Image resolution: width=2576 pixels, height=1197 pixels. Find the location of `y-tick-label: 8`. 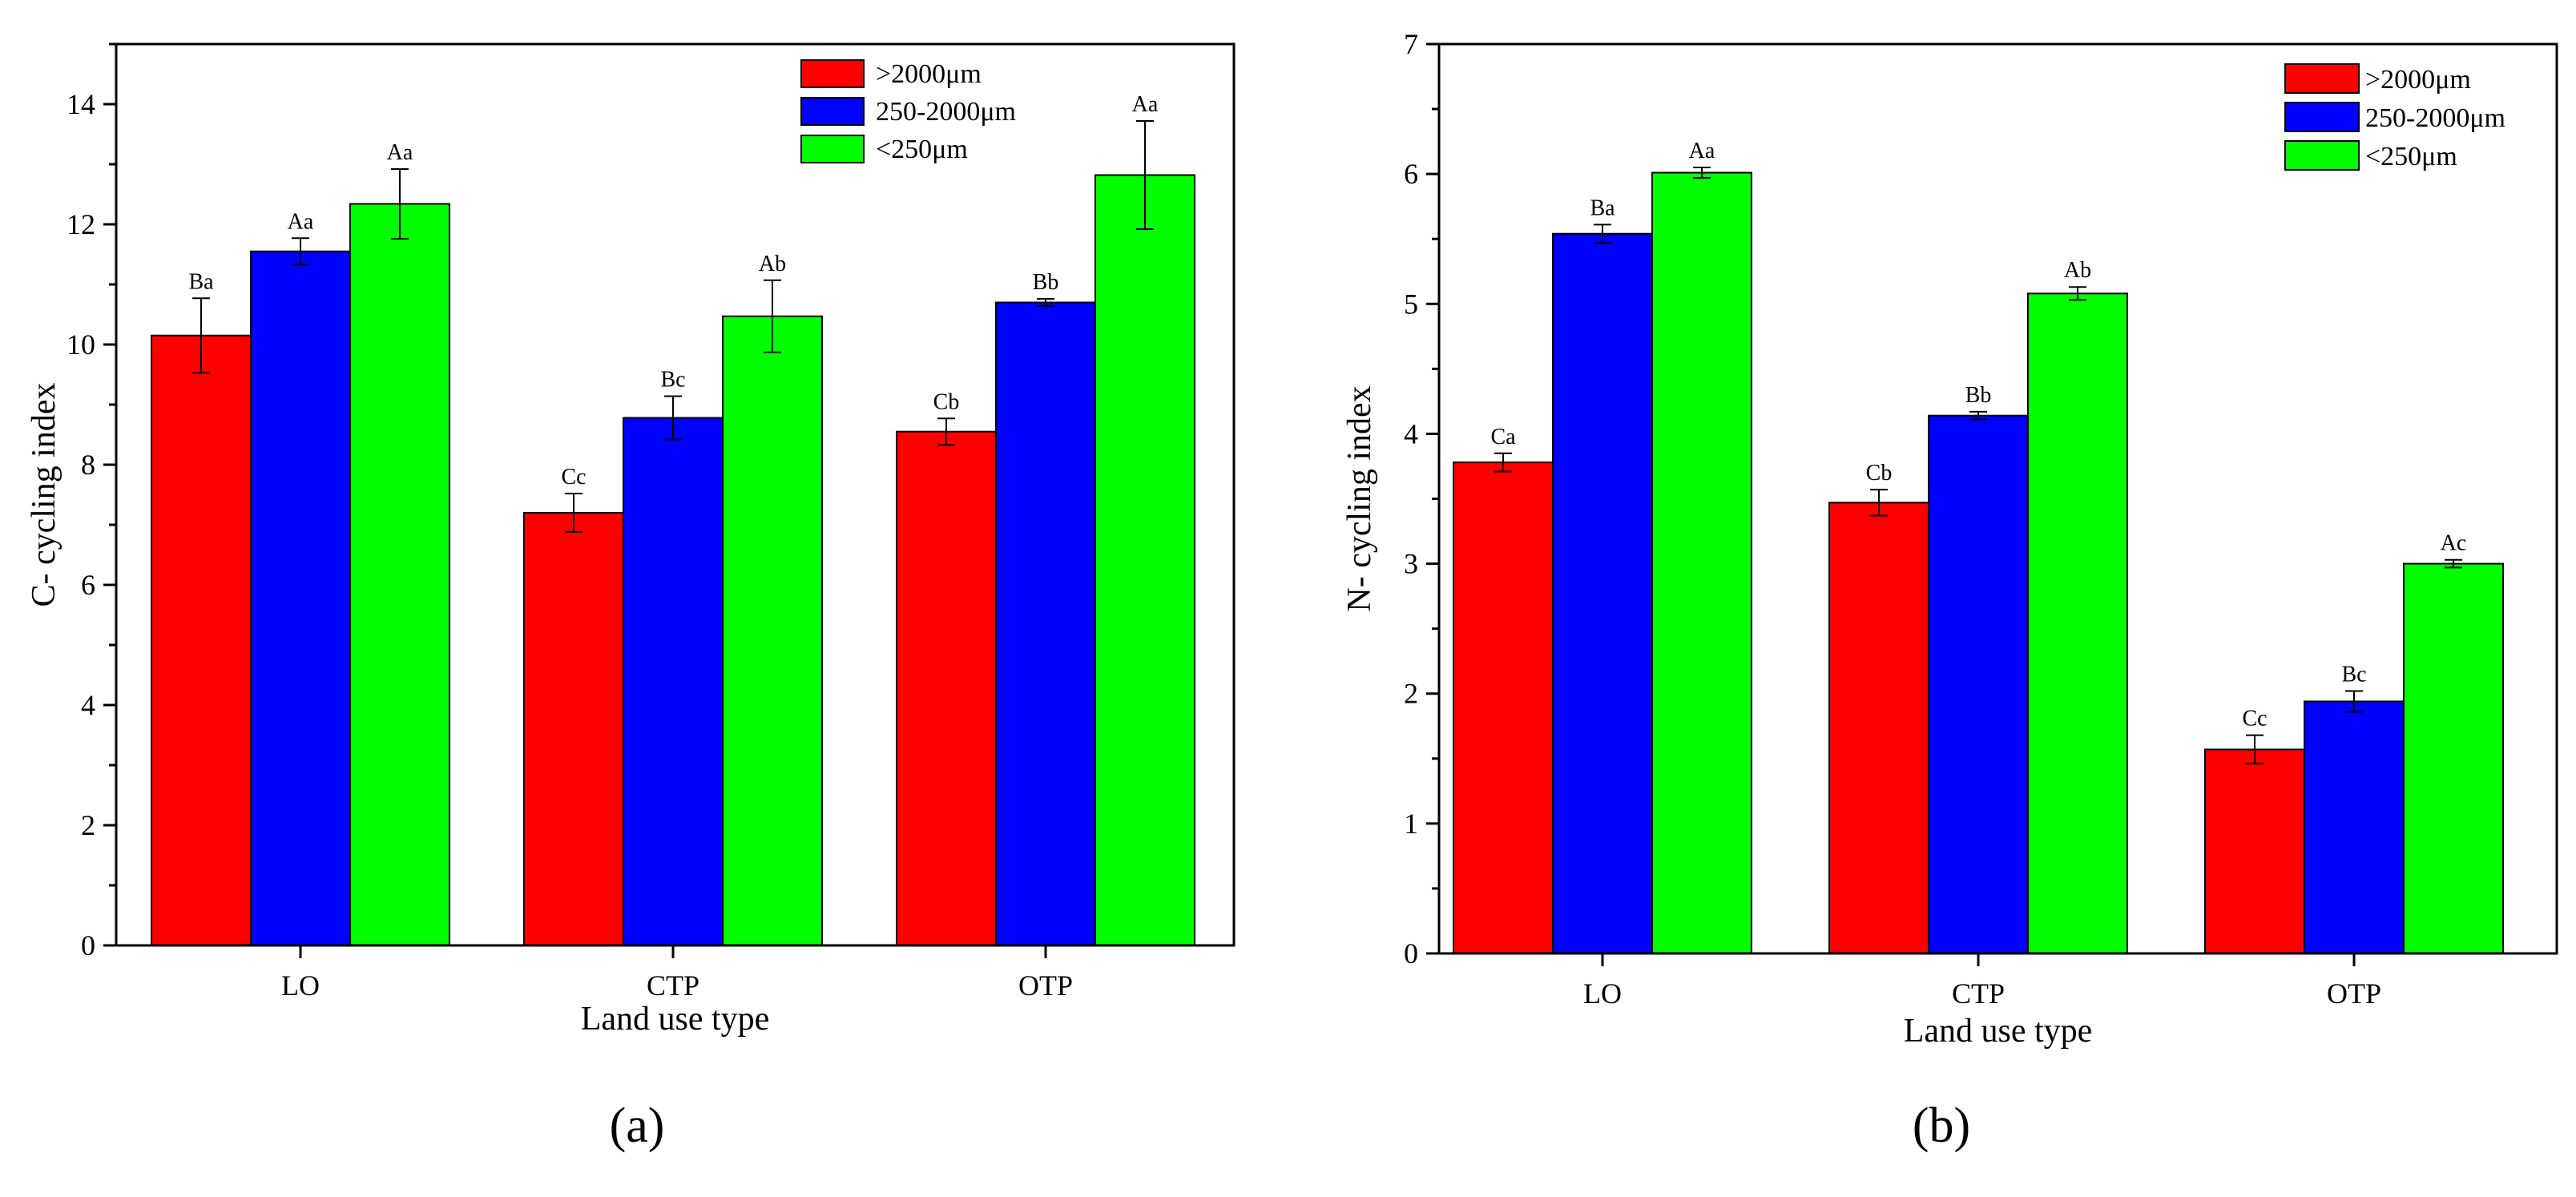

y-tick-label: 8 is located at coordinates (88, 465).